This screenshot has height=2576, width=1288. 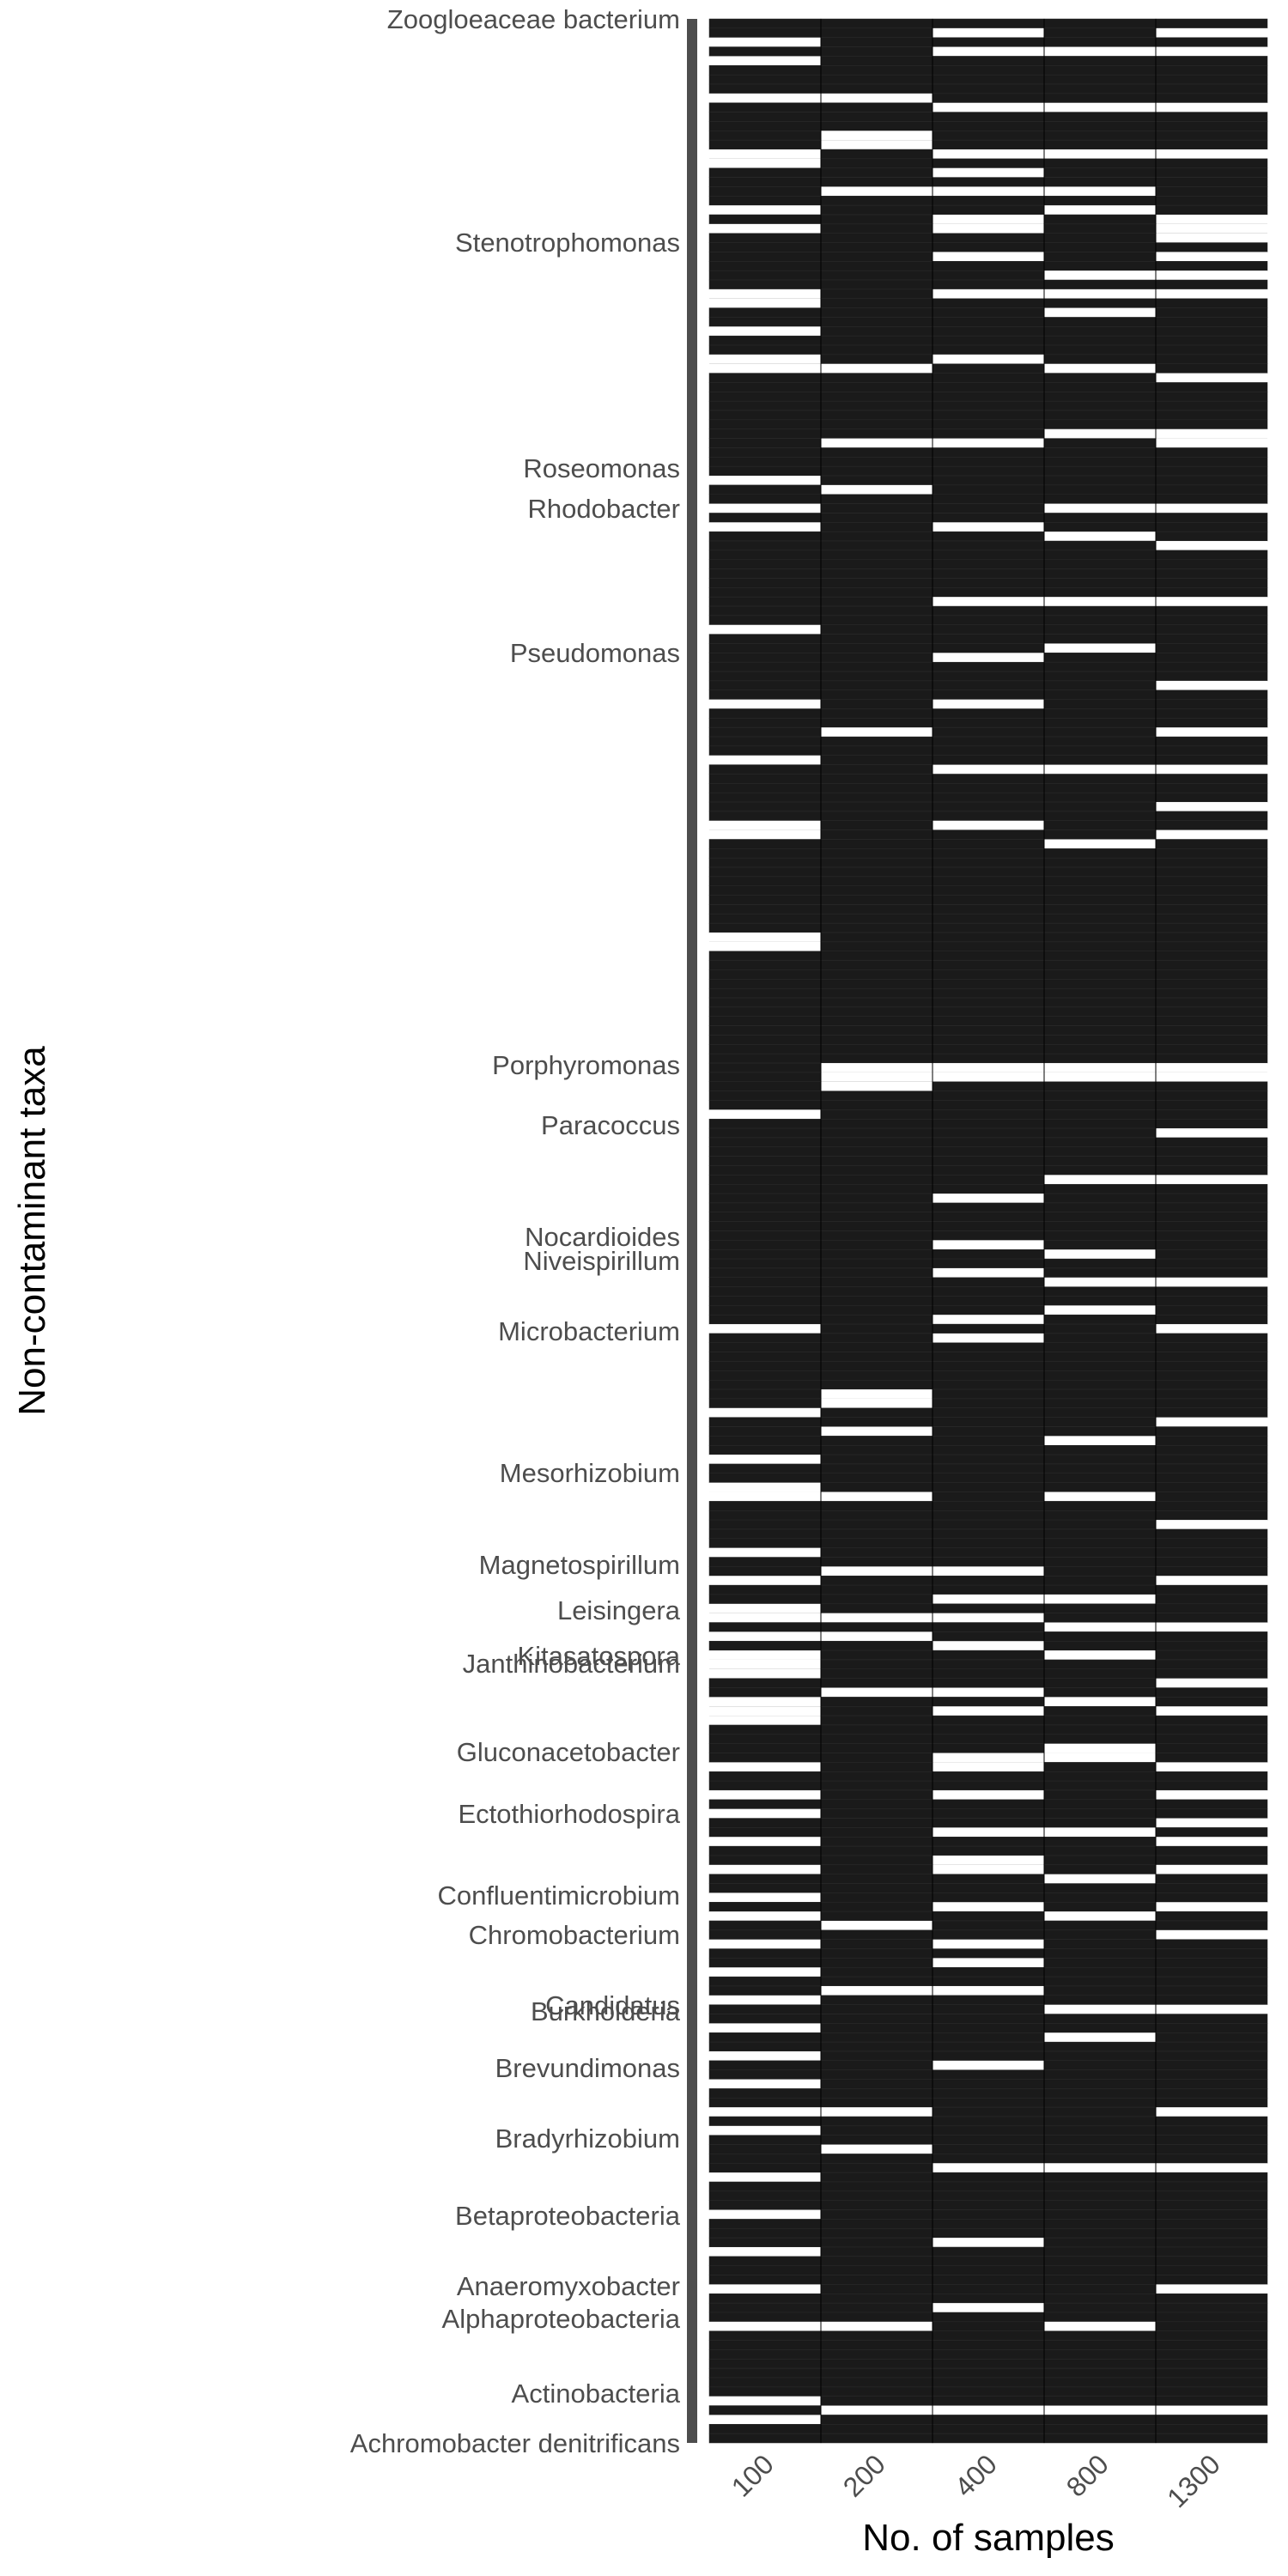 I want to click on y-tick-label: Niveispirillum, so click(x=601, y=1261).